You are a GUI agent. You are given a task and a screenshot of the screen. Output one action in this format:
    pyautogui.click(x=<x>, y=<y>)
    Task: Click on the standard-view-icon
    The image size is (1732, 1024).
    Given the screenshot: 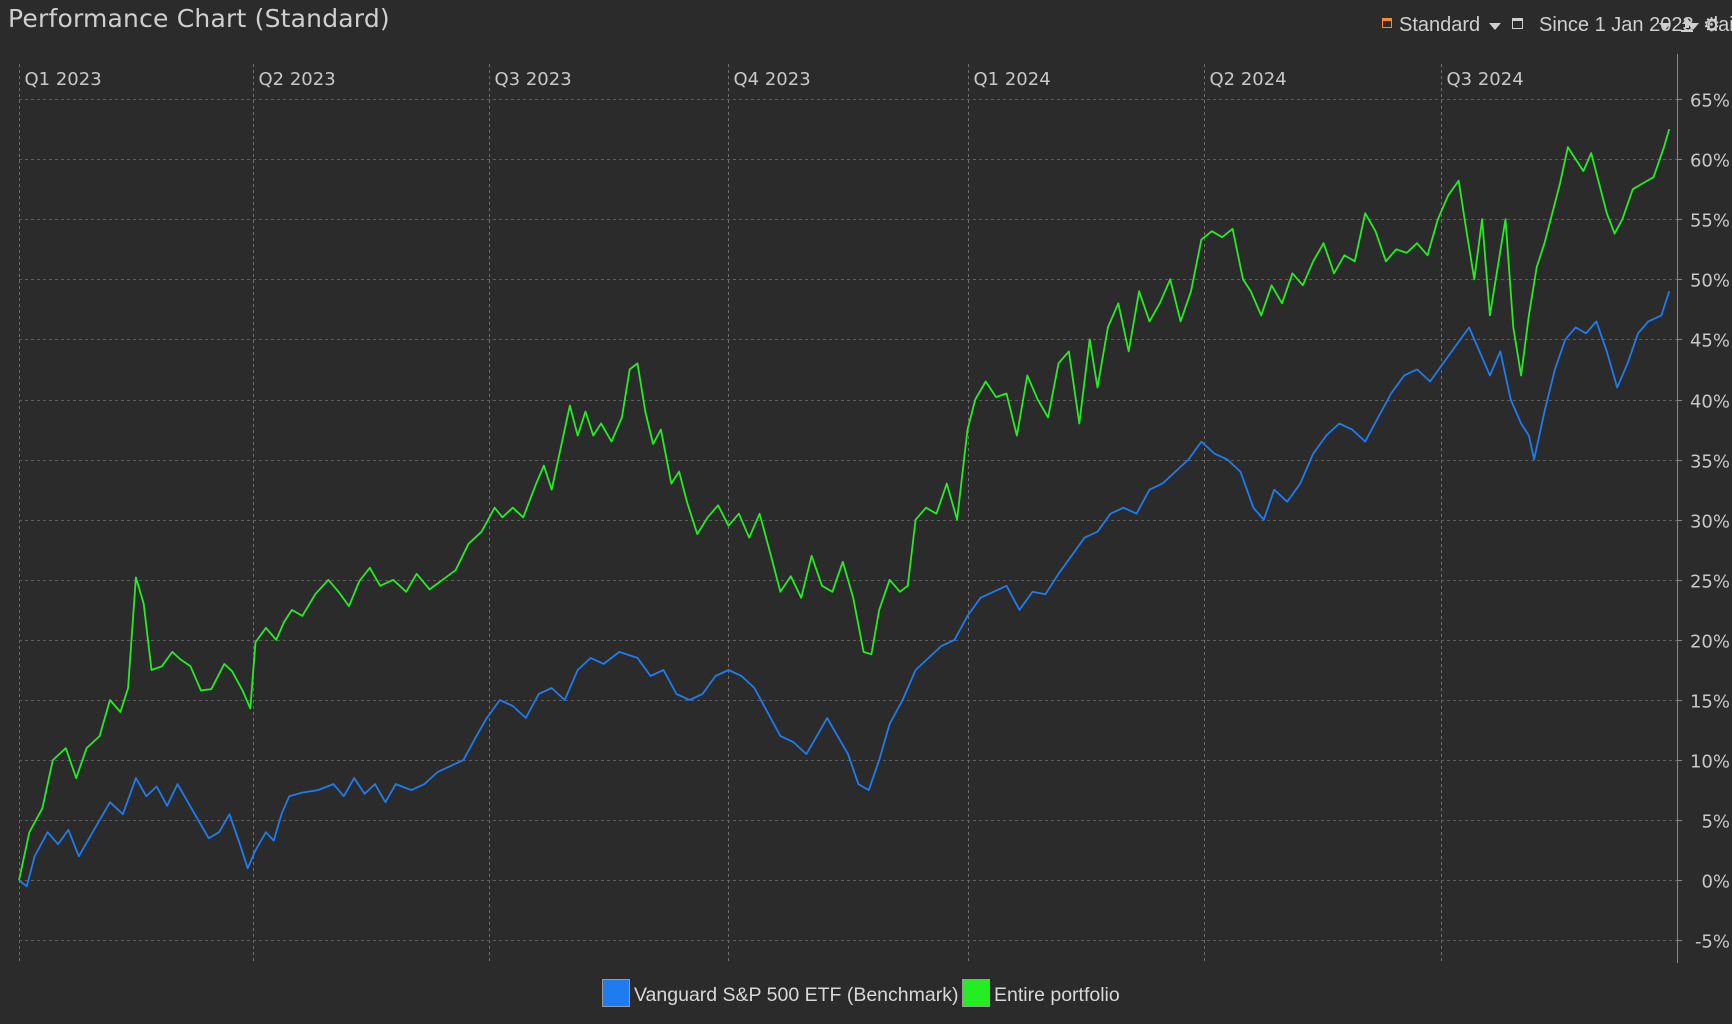 What is the action you would take?
    pyautogui.click(x=1387, y=23)
    